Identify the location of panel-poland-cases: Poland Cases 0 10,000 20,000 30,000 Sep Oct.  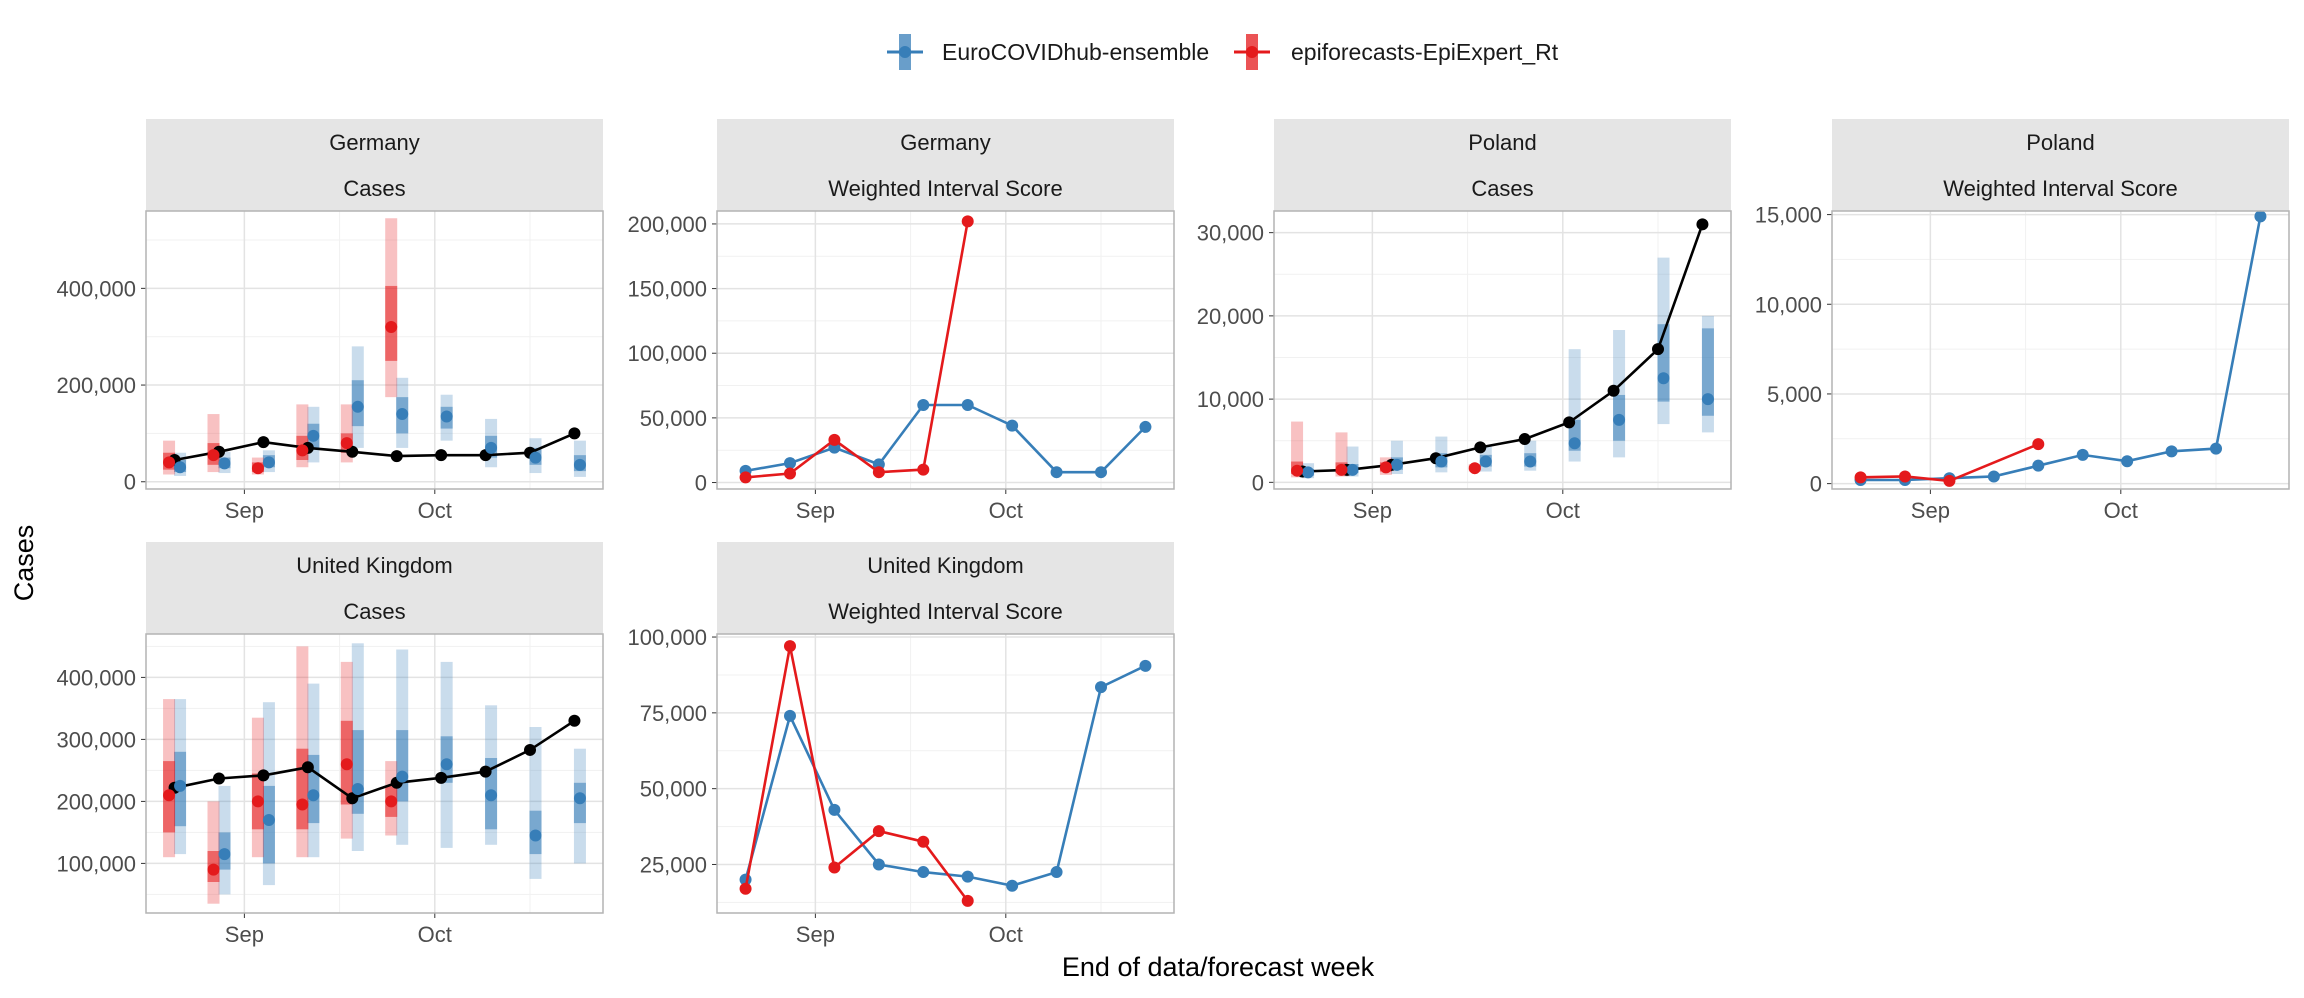
(1464, 321).